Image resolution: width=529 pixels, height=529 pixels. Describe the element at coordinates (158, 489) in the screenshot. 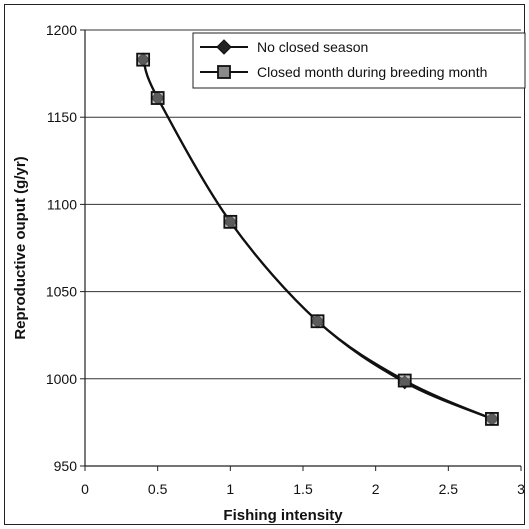

I see `x-tick-label: 0.5` at that location.